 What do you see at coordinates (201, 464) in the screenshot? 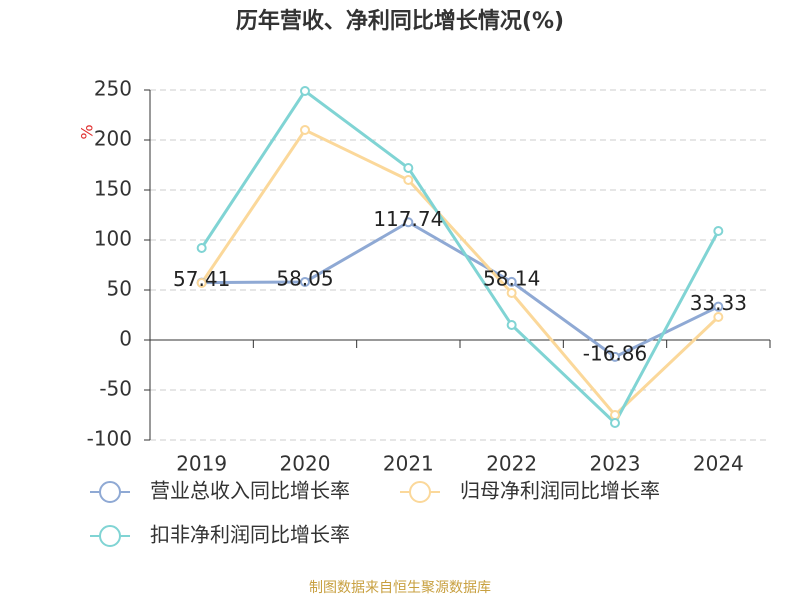
I see `x-tick-label: 2019` at bounding box center [201, 464].